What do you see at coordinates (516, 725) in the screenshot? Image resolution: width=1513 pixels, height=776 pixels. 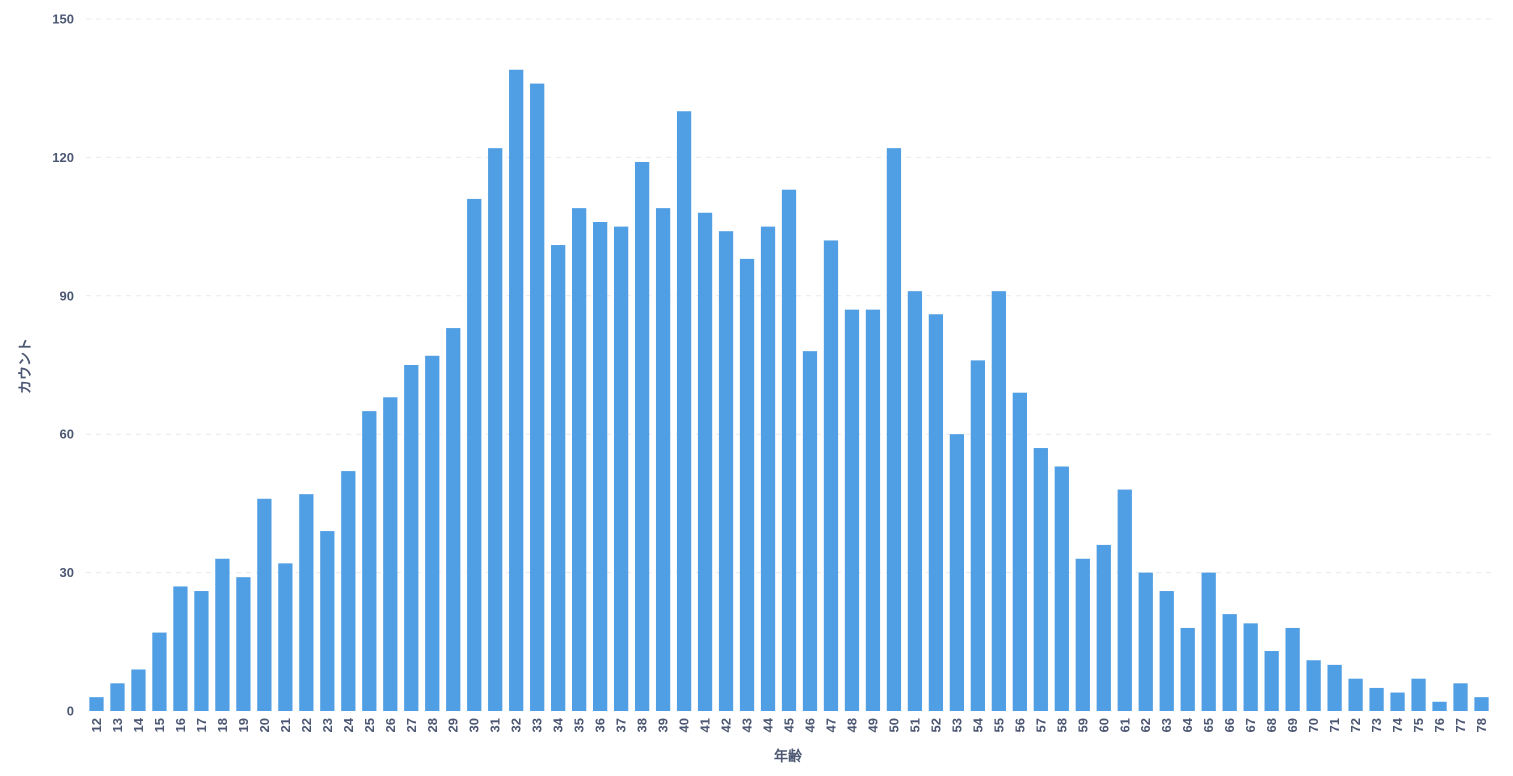 I see `x-tick-label: 32` at bounding box center [516, 725].